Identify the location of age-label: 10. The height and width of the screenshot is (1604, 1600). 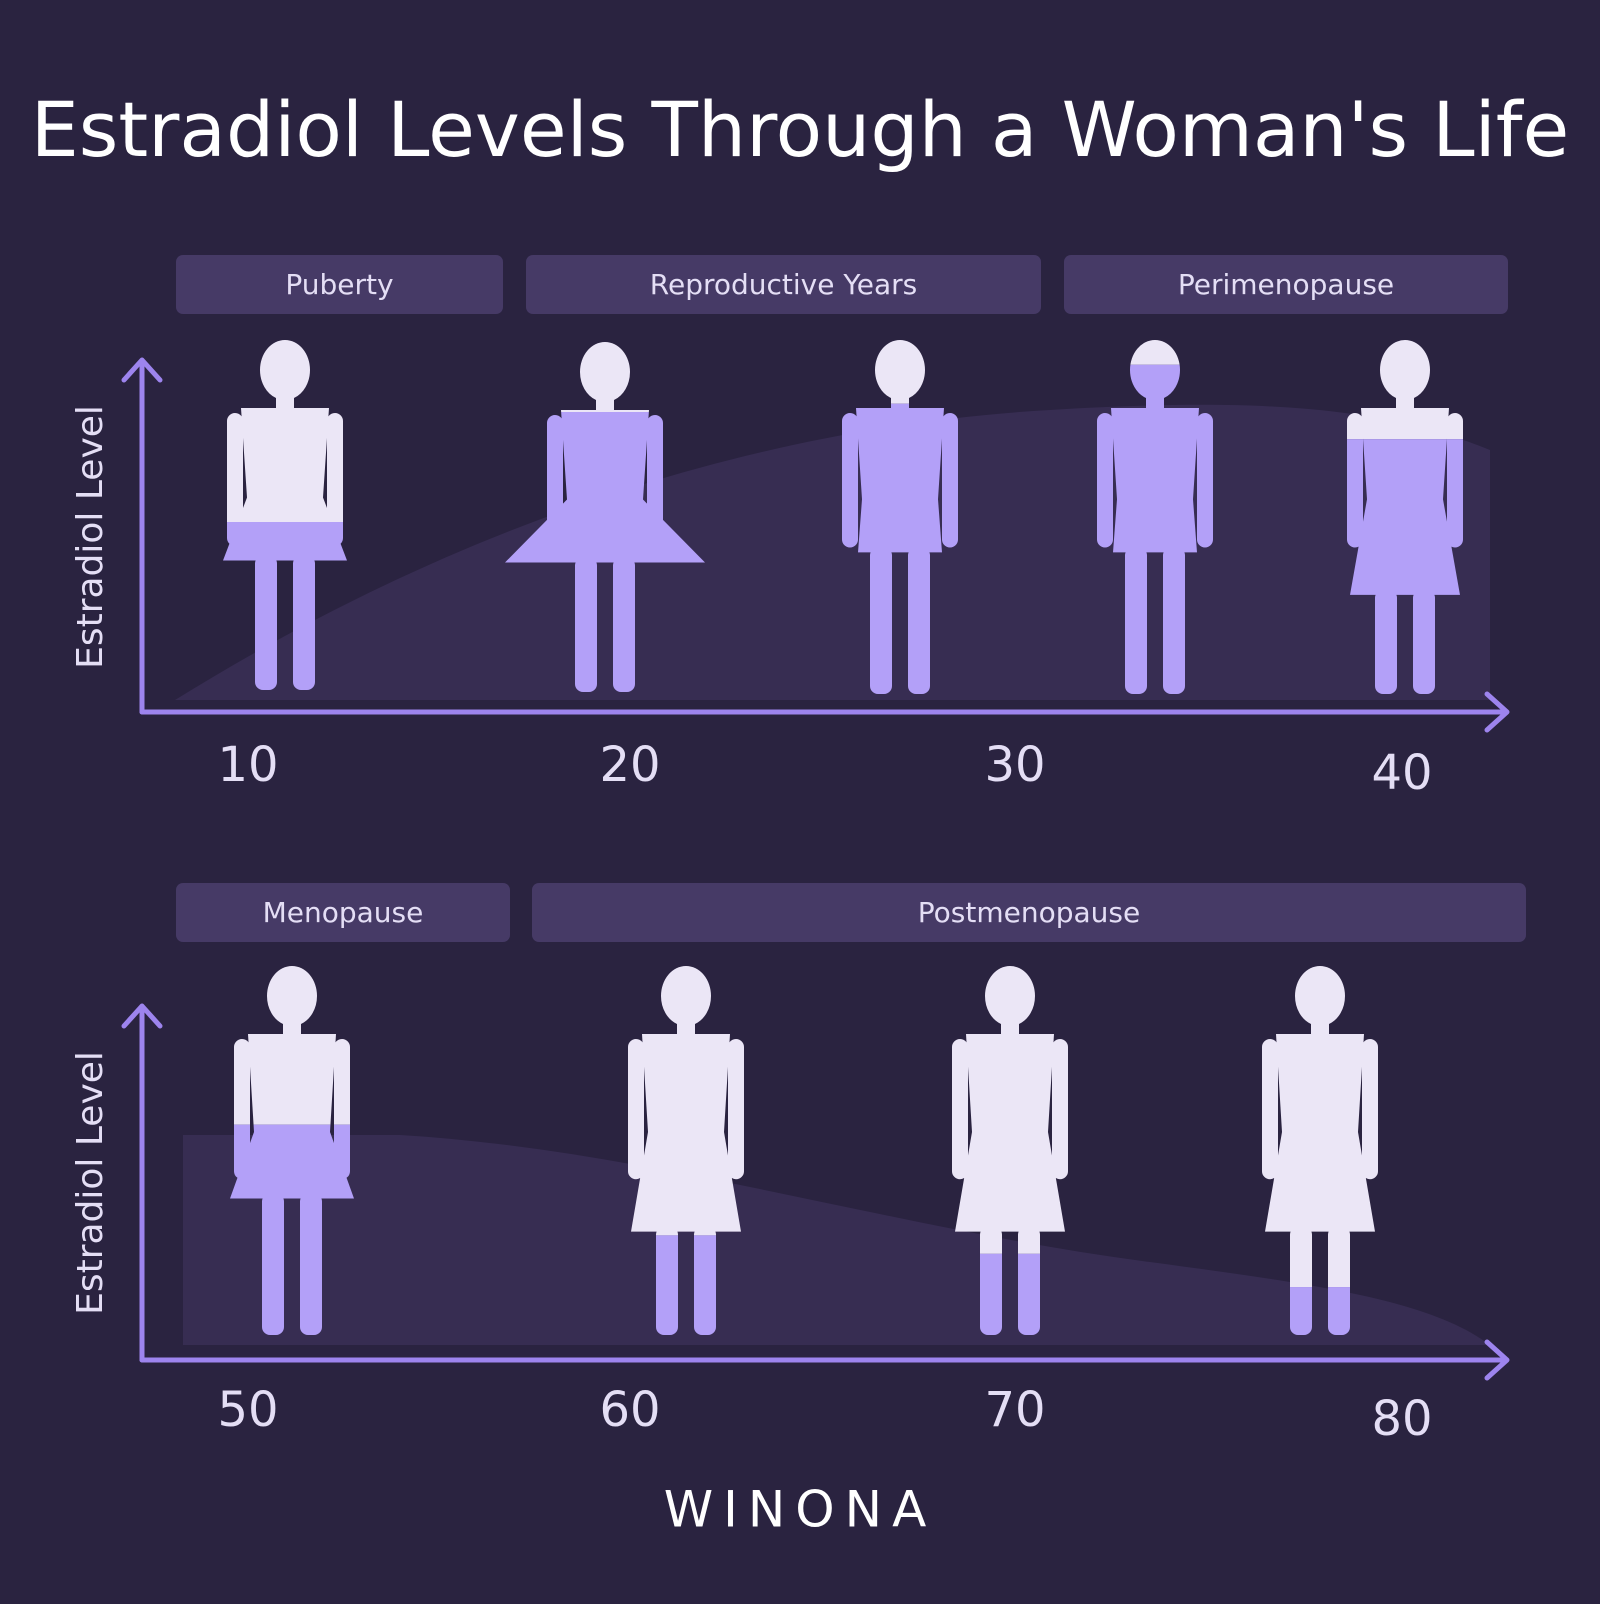
(247, 765).